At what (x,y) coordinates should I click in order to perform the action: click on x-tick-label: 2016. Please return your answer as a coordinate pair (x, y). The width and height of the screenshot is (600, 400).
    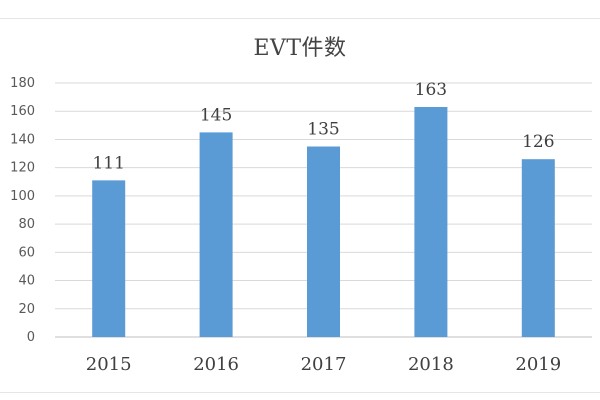
    Looking at the image, I should click on (216, 364).